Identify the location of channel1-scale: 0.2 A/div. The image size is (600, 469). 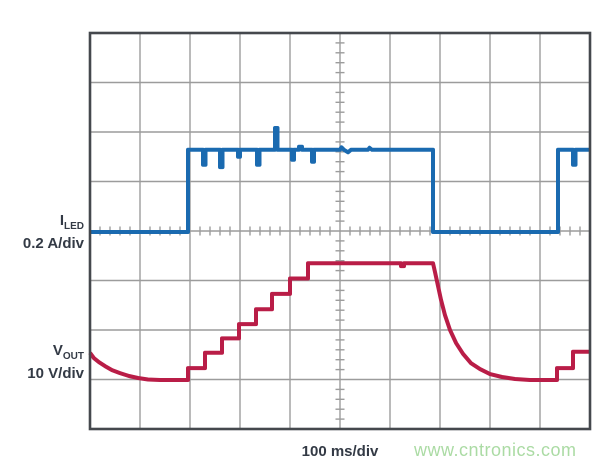
(53, 243).